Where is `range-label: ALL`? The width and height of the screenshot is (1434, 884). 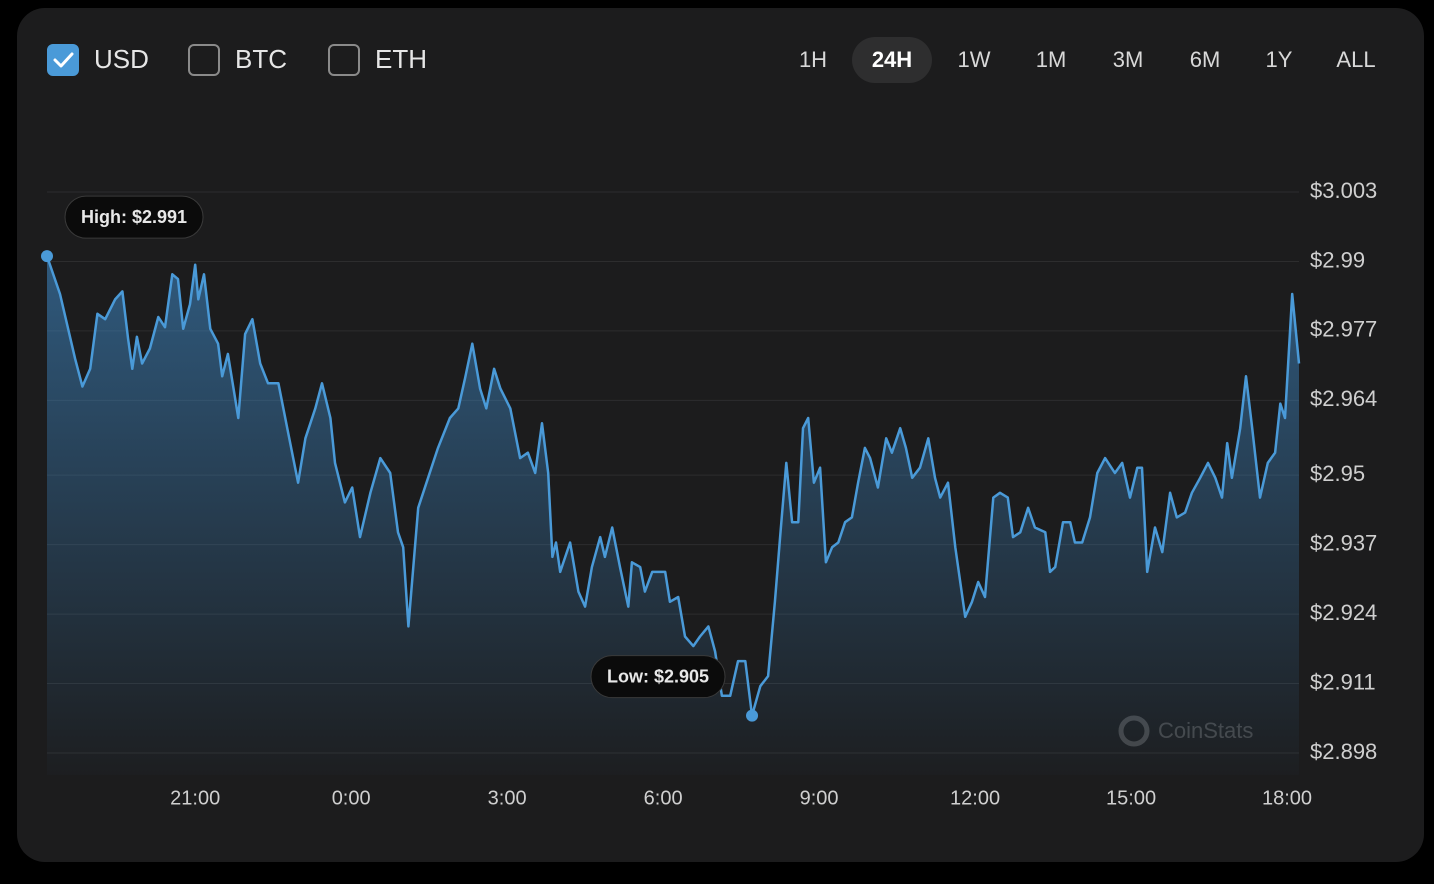
range-label: ALL is located at coordinates (1355, 59).